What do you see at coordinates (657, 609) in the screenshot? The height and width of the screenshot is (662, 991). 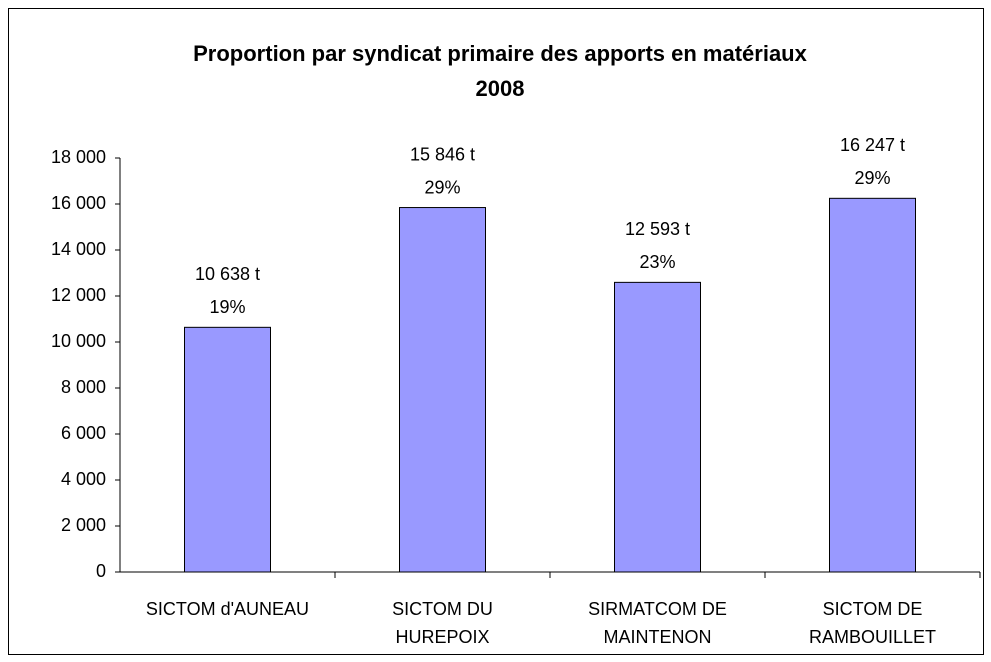 I see `x-tick-label: SIRMATCOM DE` at bounding box center [657, 609].